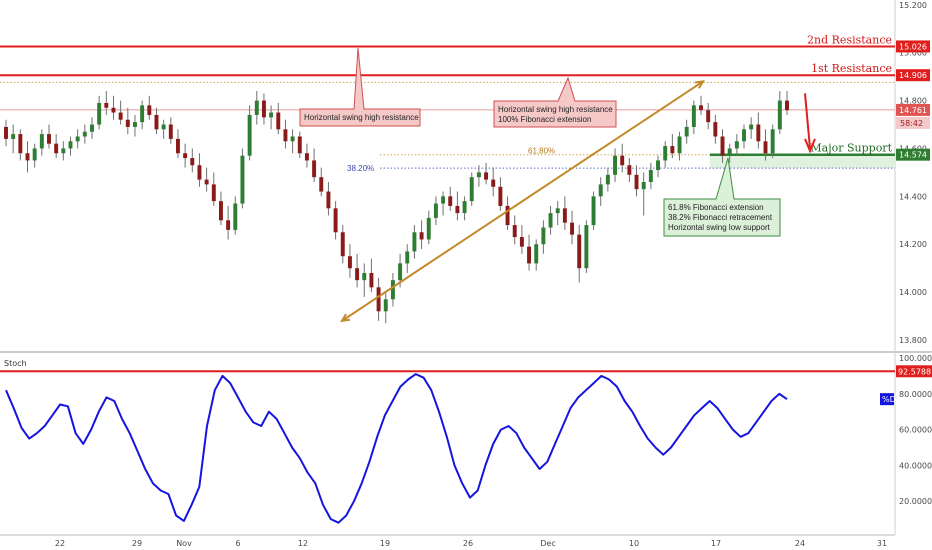  I want to click on last-price-badge: 14.761, so click(913, 110).